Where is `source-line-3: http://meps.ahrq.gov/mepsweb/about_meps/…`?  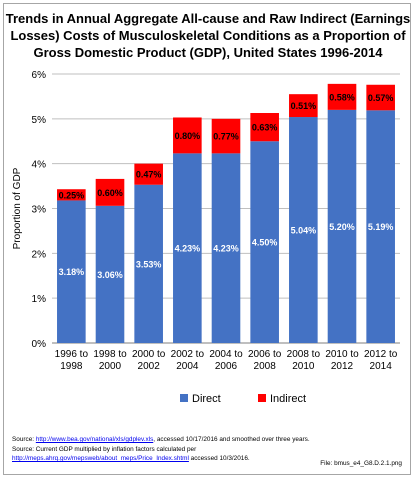 source-line-3: http://meps.ahrq.gov/mepsweb/about_meps/… is located at coordinates (210, 459).